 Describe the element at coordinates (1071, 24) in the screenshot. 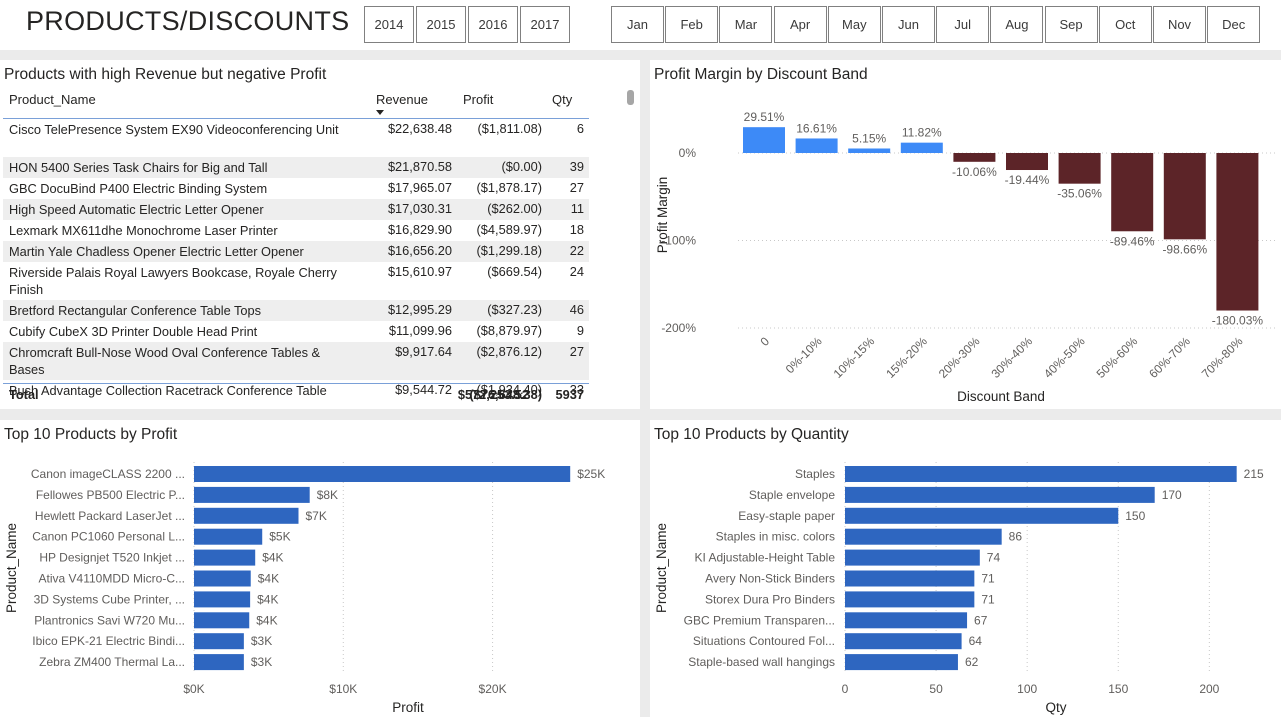

I see `month-button-sep: Sep` at that location.